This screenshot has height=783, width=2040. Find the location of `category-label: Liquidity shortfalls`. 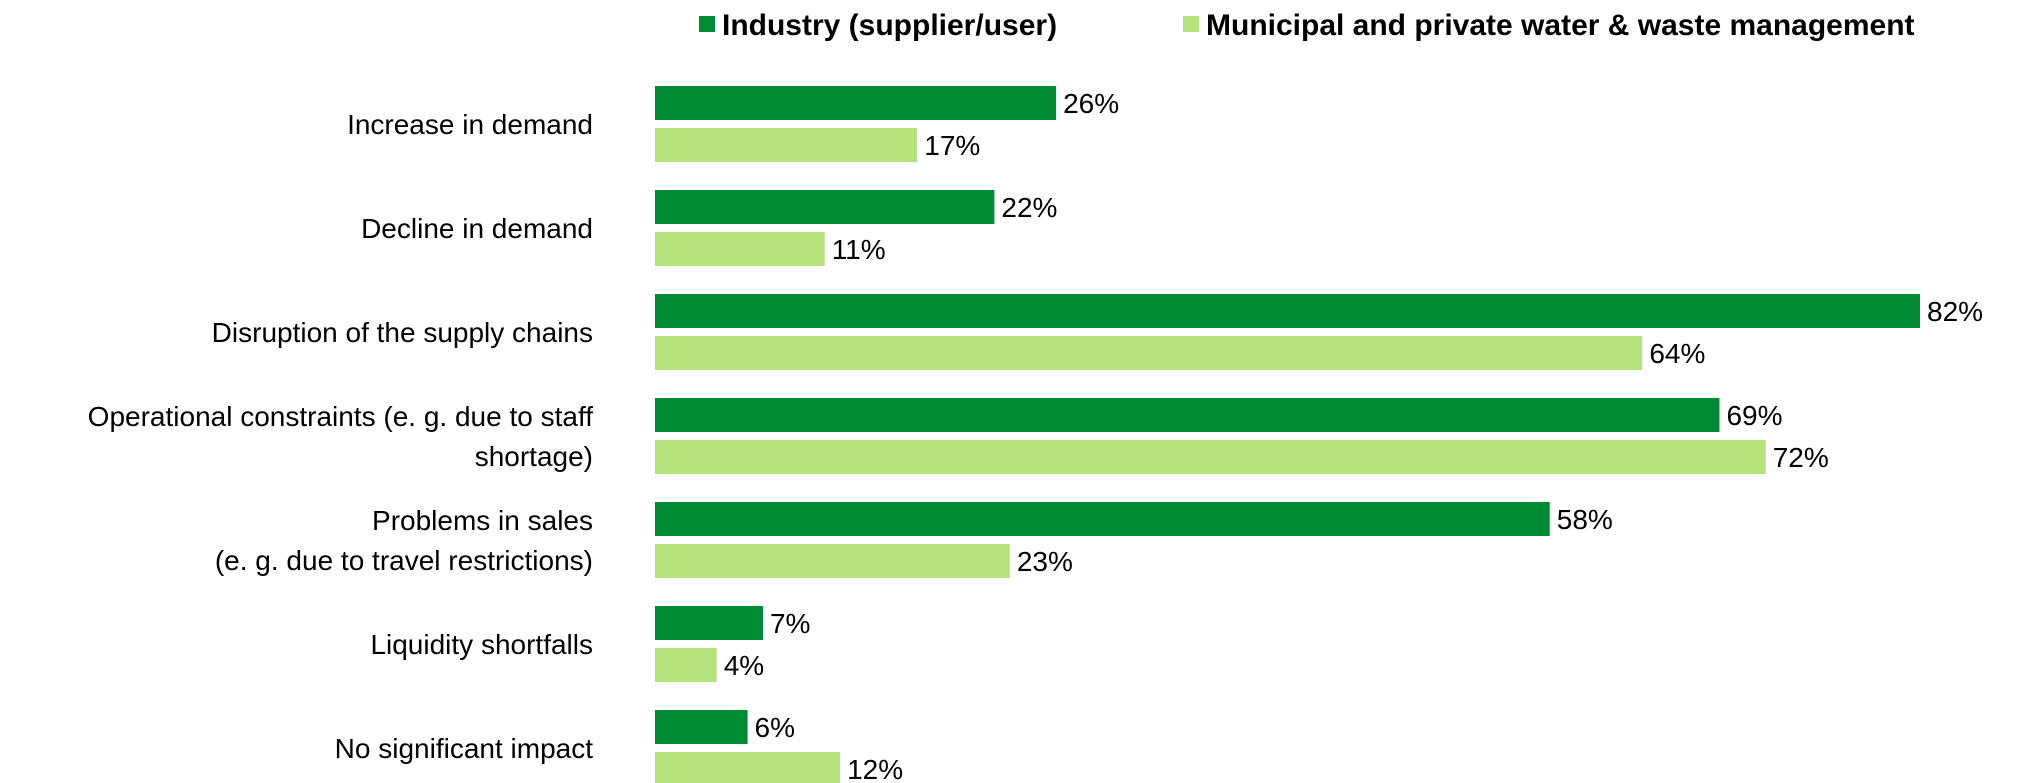

category-label: Liquidity shortfalls is located at coordinates (481, 644).